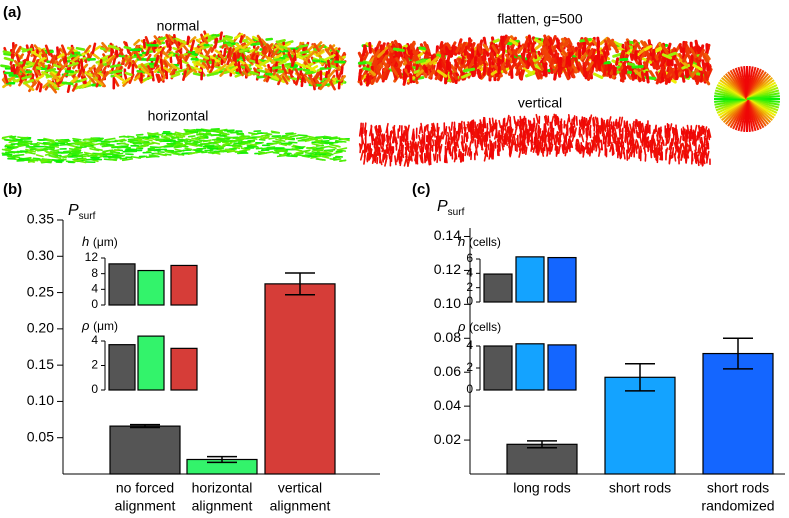 Image resolution: width=789 pixels, height=518 pixels. What do you see at coordinates (479, 326) in the screenshot?
I see `y-axis-label: ρ (cells)` at bounding box center [479, 326].